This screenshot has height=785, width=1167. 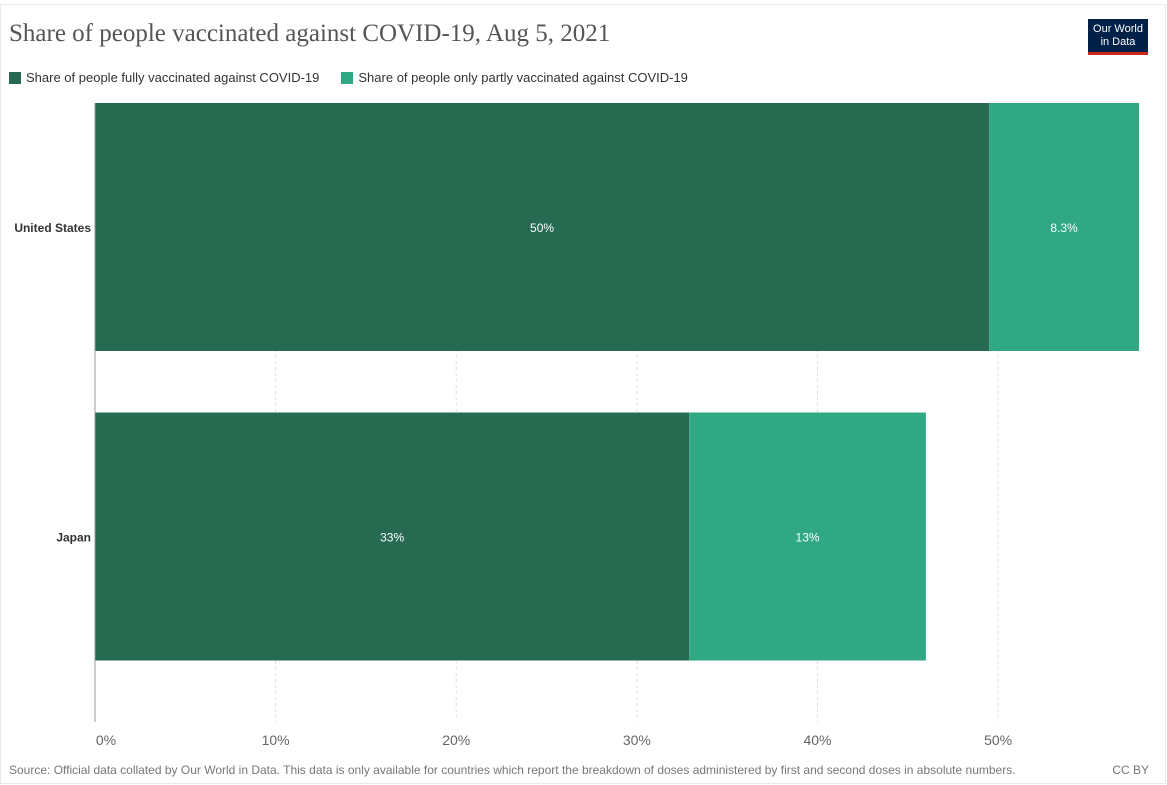 What do you see at coordinates (1118, 53) in the screenshot?
I see `logo-accent-bar` at bounding box center [1118, 53].